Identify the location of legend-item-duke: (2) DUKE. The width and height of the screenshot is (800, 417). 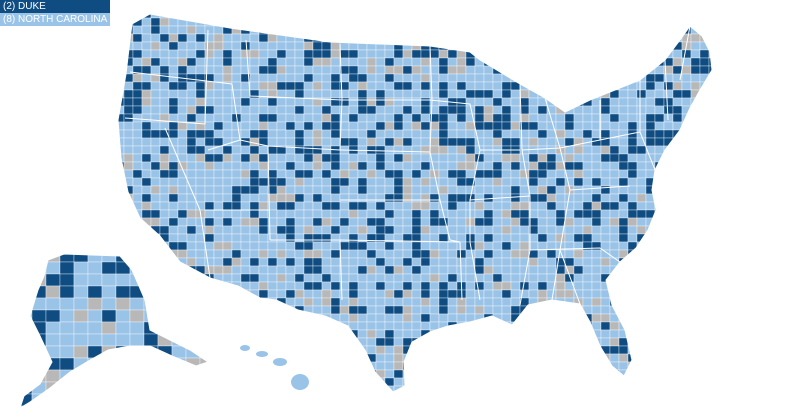
(55, 6).